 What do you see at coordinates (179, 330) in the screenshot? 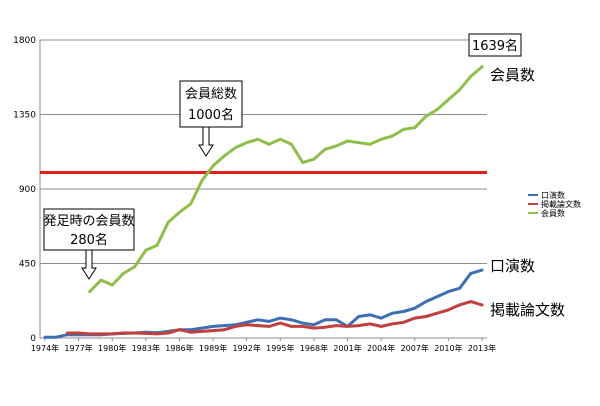
I see `data-point-s1-1986年` at bounding box center [179, 330].